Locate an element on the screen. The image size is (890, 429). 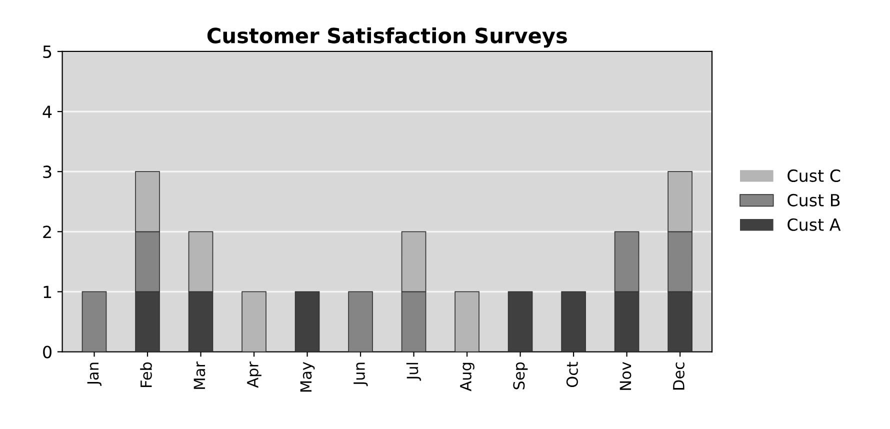
x-tick-label: Aug is located at coordinates (467, 377).